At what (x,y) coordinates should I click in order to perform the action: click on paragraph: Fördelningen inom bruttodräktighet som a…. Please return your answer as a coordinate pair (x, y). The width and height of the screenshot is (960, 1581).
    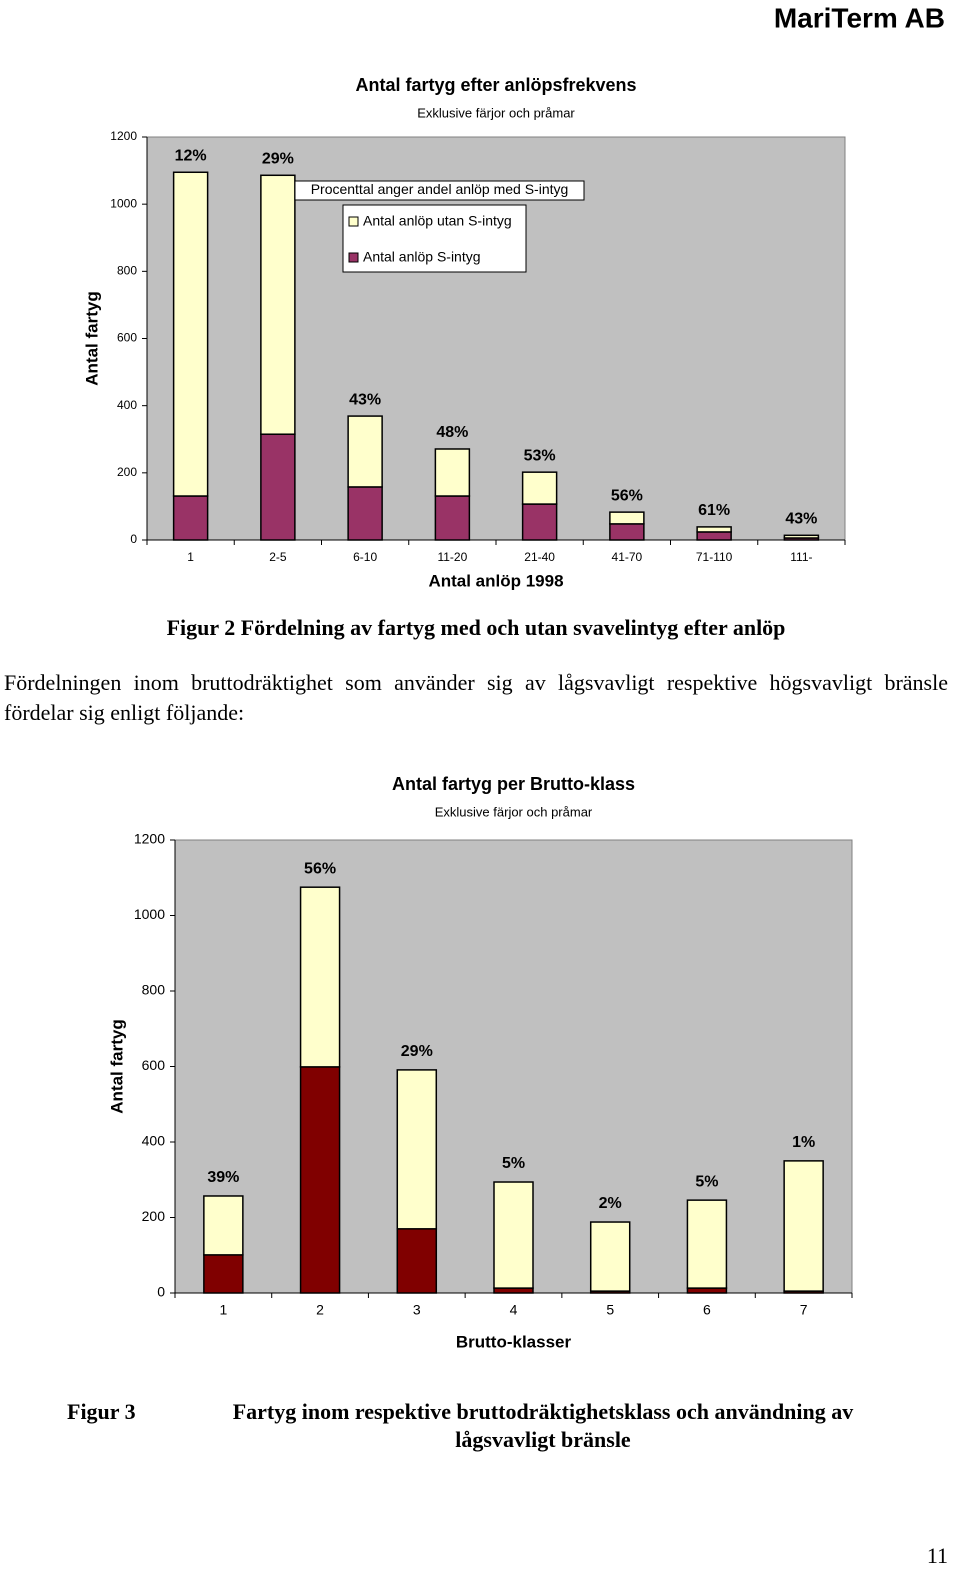
    Looking at the image, I should click on (476, 697).